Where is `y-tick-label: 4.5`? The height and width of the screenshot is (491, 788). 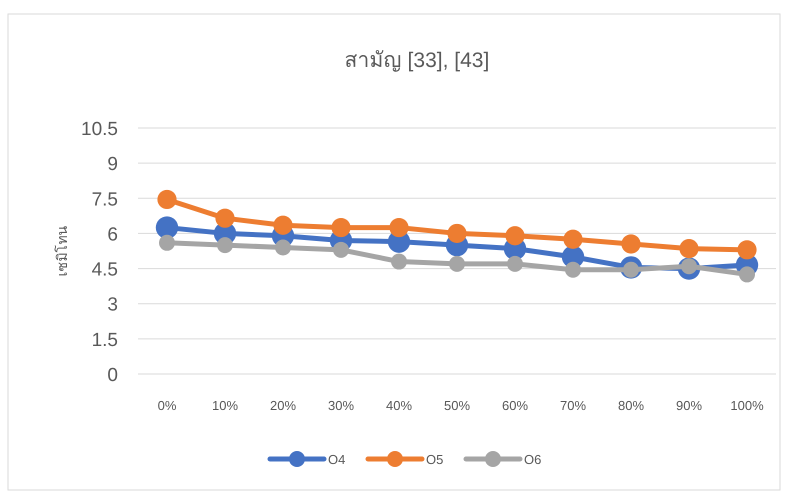 y-tick-label: 4.5 is located at coordinates (105, 270).